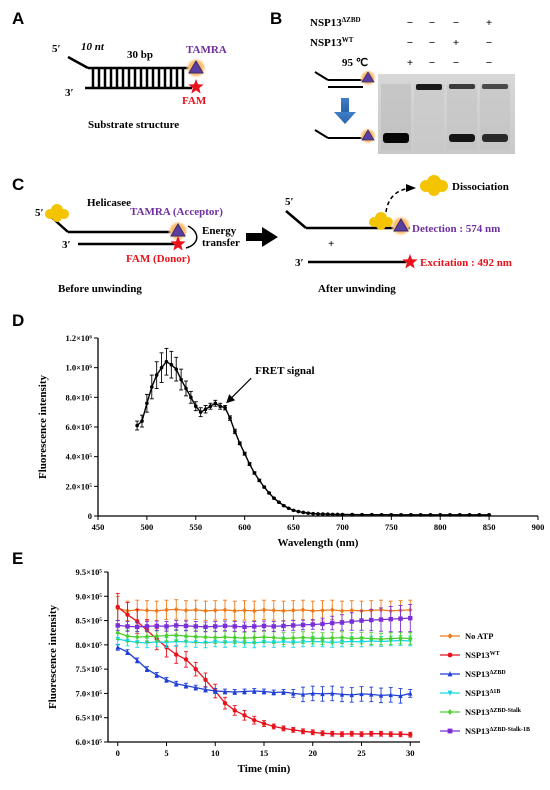 This screenshot has width=550, height=790. Describe the element at coordinates (498, 673) in the screenshot. I see `legend-label-sup: ΔZBD` at that location.